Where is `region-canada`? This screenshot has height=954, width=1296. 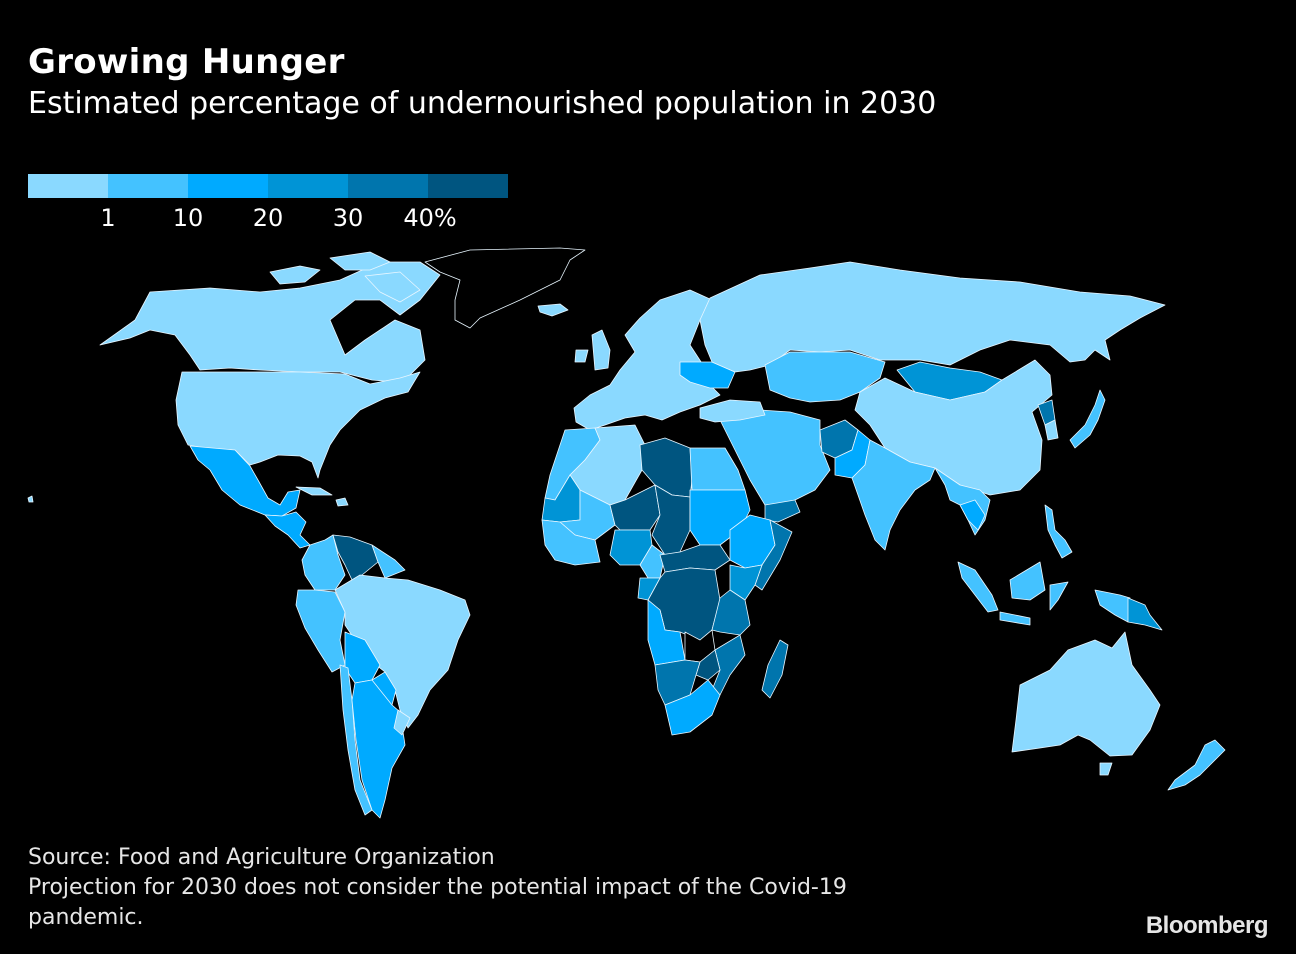
region-canada is located at coordinates (270, 322).